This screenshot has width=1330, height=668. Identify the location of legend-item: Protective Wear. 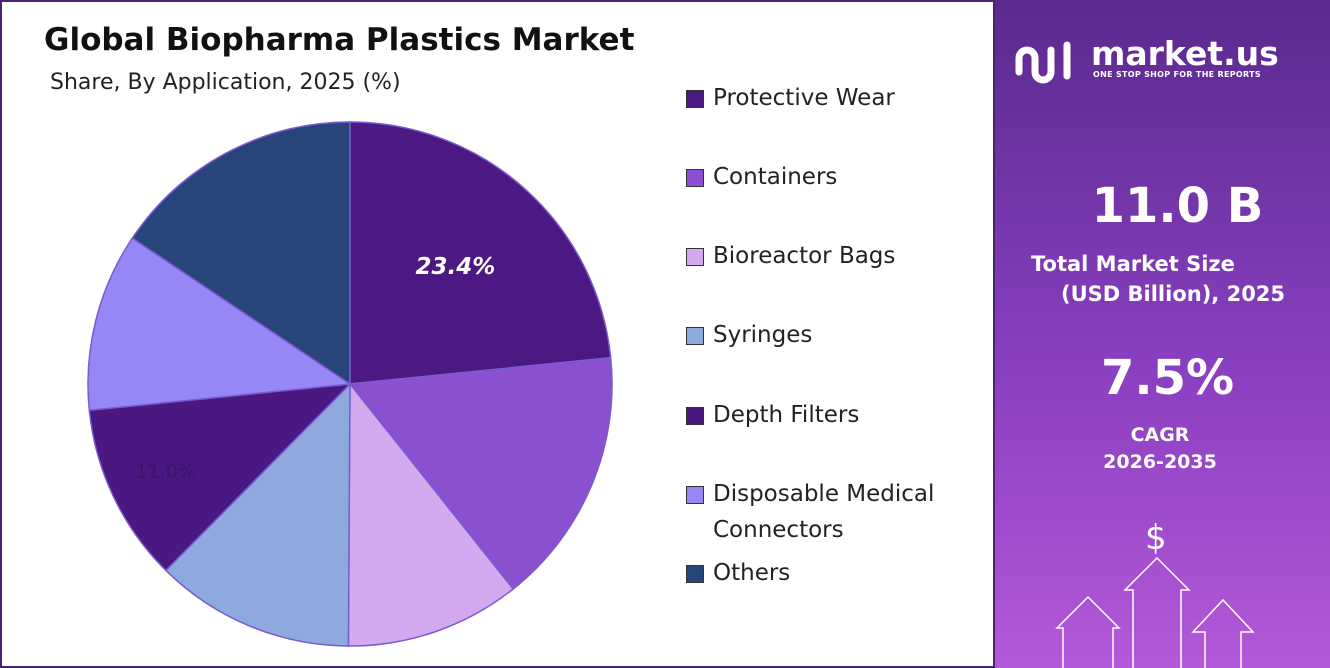
(826, 98).